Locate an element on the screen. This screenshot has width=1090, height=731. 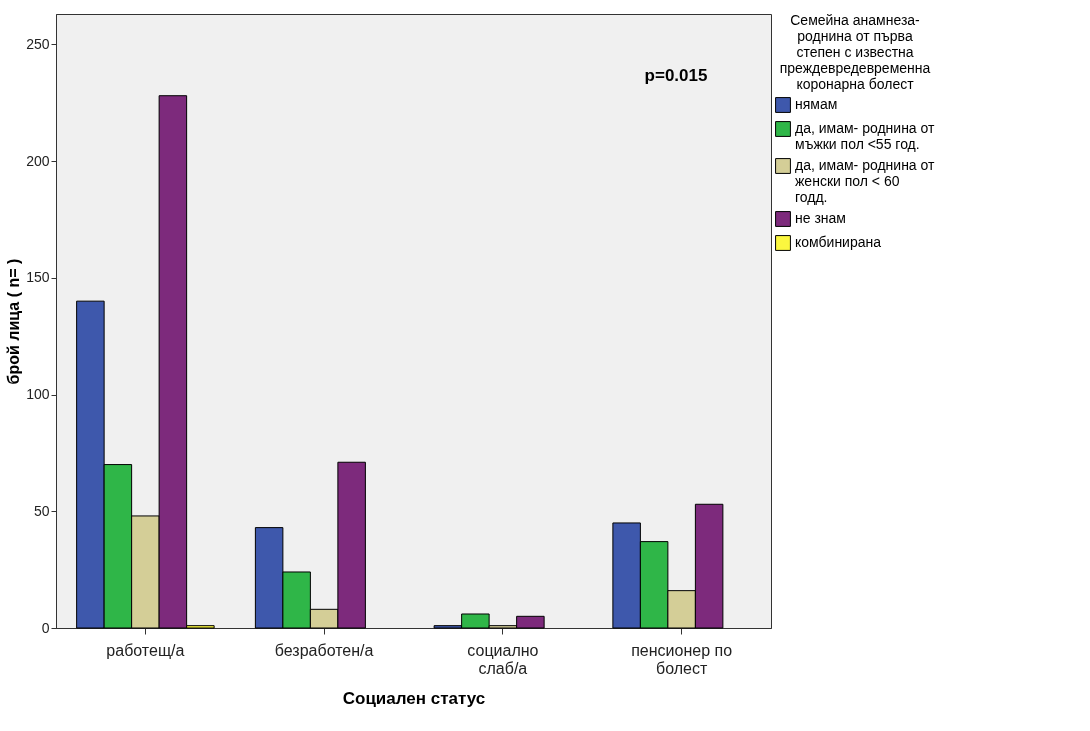
legend-label: комбинирана is located at coordinates (838, 242).